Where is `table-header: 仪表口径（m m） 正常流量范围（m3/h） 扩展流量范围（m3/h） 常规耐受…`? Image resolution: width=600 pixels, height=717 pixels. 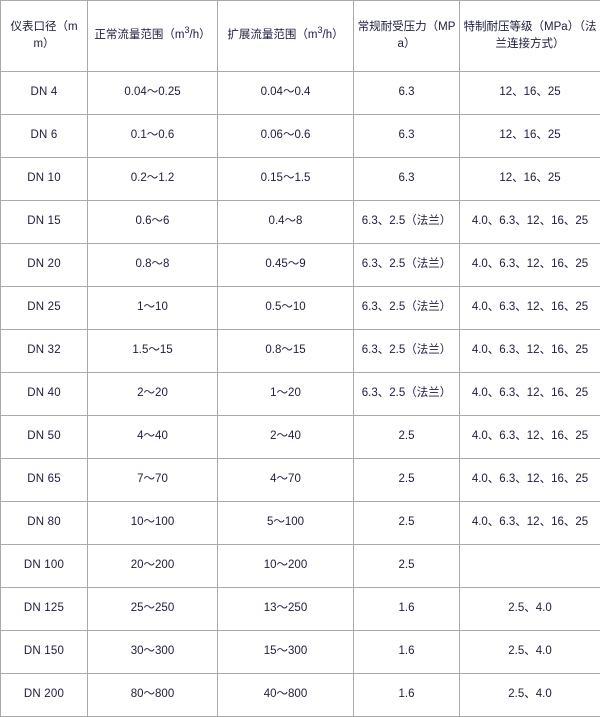
table-header: 仪表口径（m m） 正常流量范围（m3/h） 扩展流量范围（m3/h） 常规耐受… is located at coordinates (300, 36).